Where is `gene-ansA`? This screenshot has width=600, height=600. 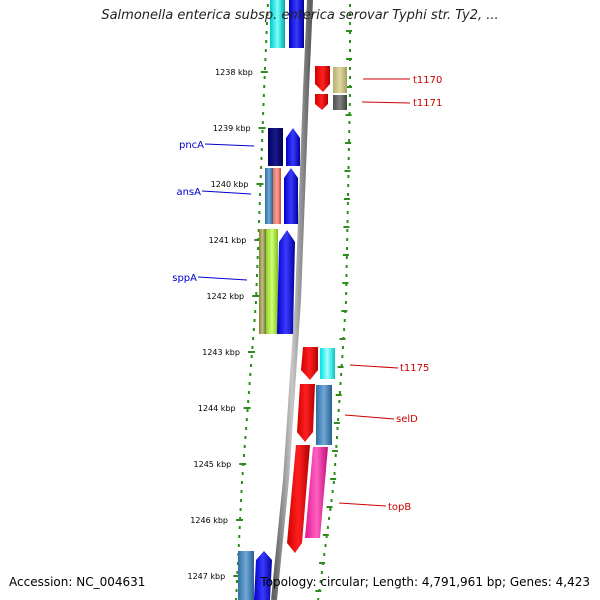
gene-ansA is located at coordinates (273, 196).